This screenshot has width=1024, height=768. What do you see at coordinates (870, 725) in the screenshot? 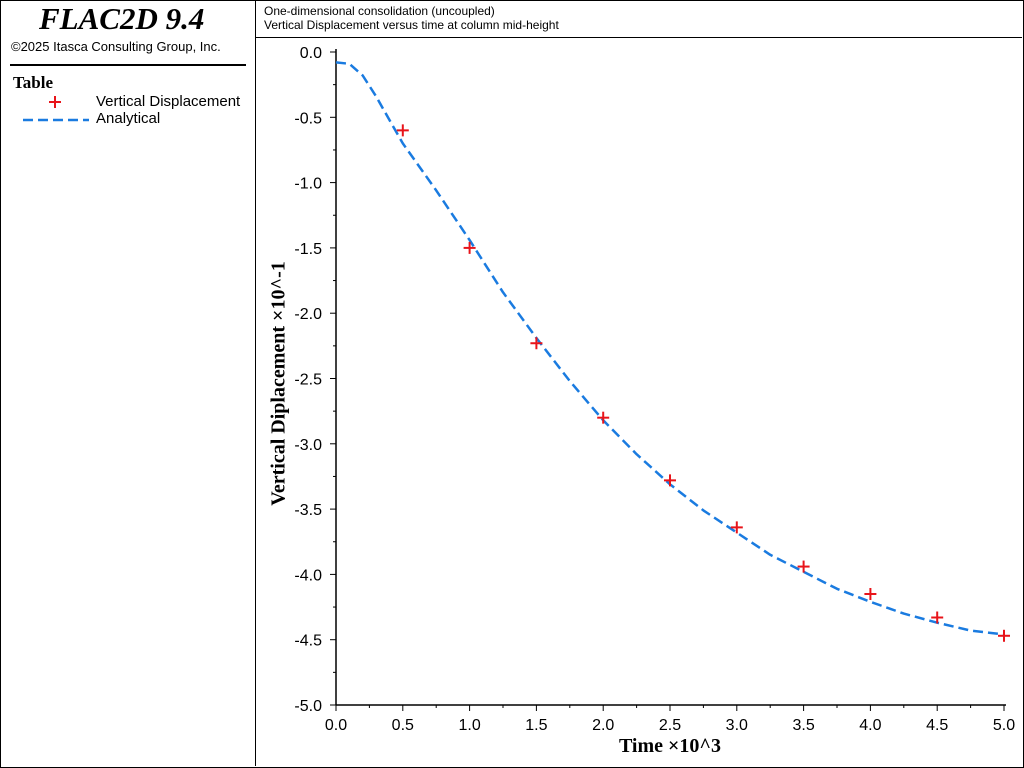
I see `x-tick-label: 4.0` at bounding box center [870, 725].